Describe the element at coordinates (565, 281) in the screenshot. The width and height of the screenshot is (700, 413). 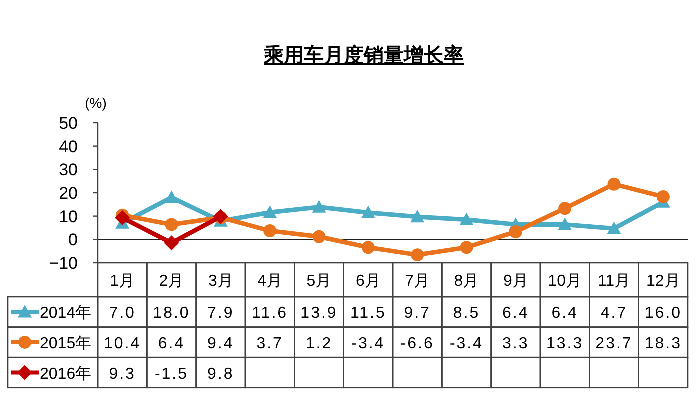
I see `x-tick-label: 10月` at that location.